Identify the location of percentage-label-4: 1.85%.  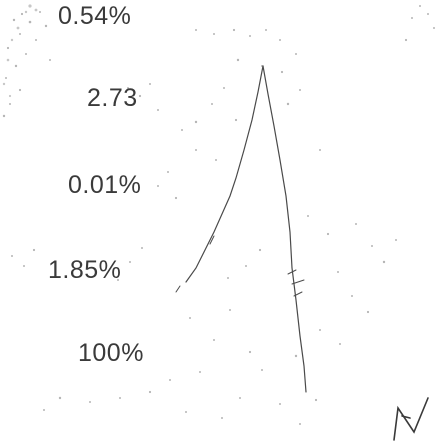
(85, 270).